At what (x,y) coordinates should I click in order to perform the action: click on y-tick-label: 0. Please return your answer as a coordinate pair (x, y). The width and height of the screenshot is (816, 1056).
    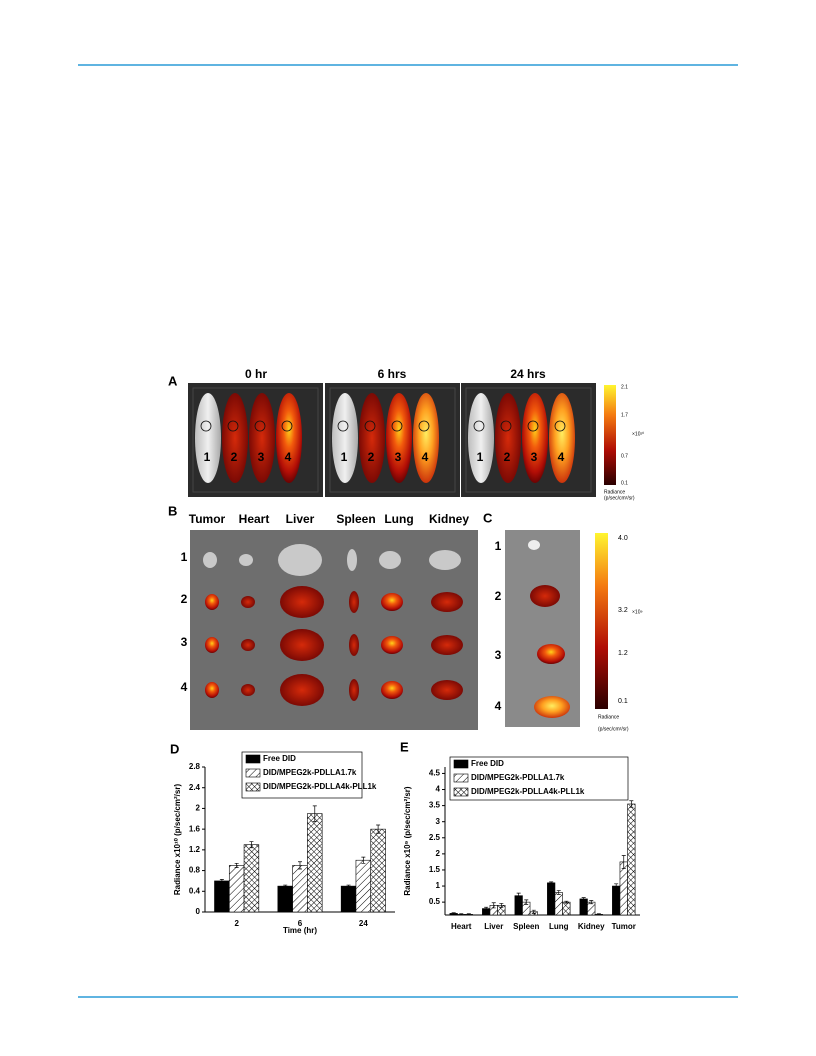
    Looking at the image, I should click on (198, 911).